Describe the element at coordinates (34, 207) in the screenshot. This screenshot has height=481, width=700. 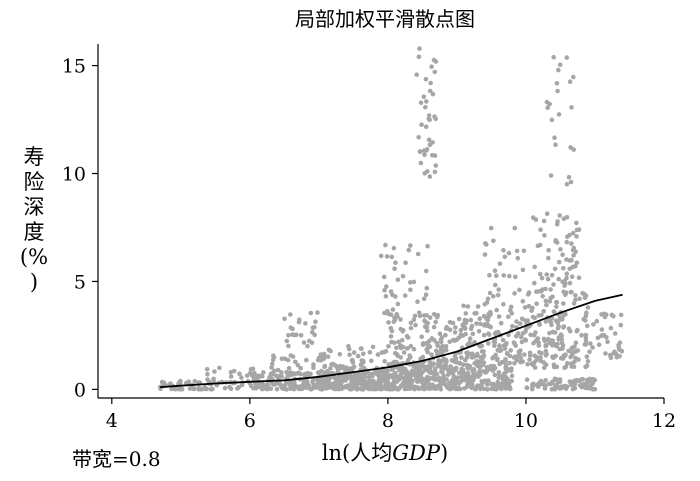
I see `y-axis-title-char: 深` at that location.